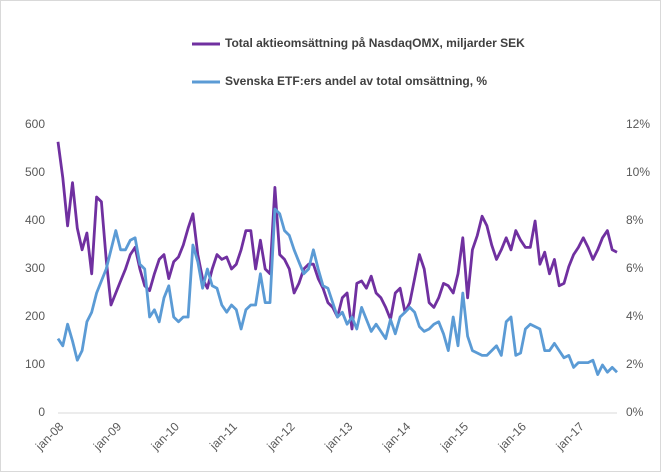  What do you see at coordinates (638, 124) in the screenshot?
I see `y2-tick-label: 12%` at bounding box center [638, 124].